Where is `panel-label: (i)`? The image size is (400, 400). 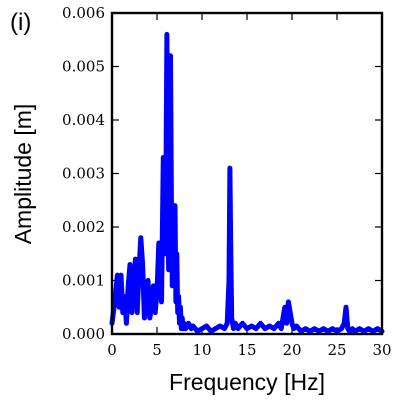
panel-label: (i) is located at coordinates (20, 22).